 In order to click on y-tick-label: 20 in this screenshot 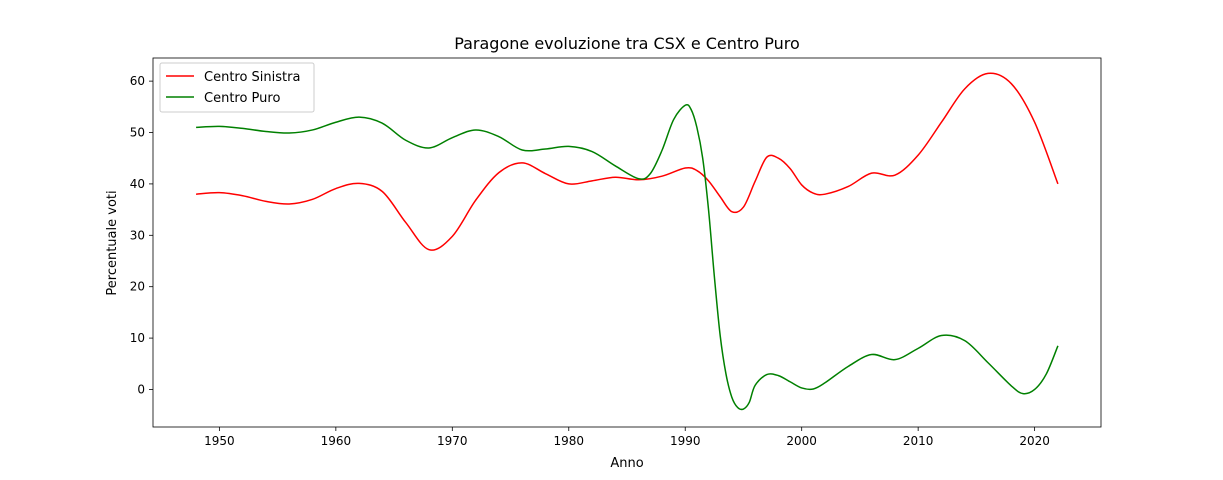, I will do `click(137, 287)`.